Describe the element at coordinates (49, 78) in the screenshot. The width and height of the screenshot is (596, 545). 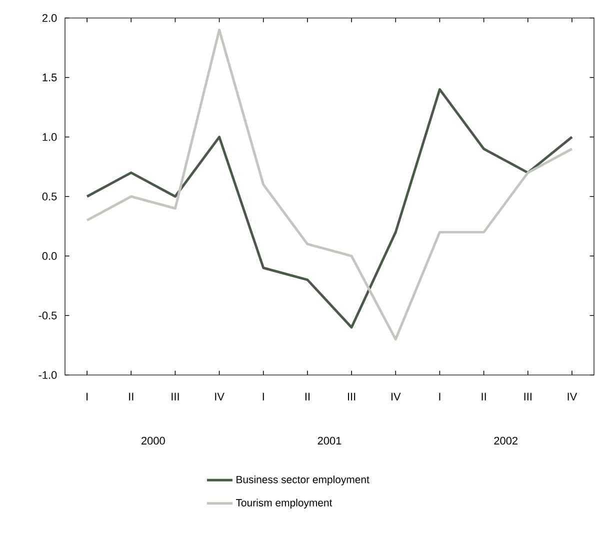
I see `y-tick-label: 1.5` at that location.